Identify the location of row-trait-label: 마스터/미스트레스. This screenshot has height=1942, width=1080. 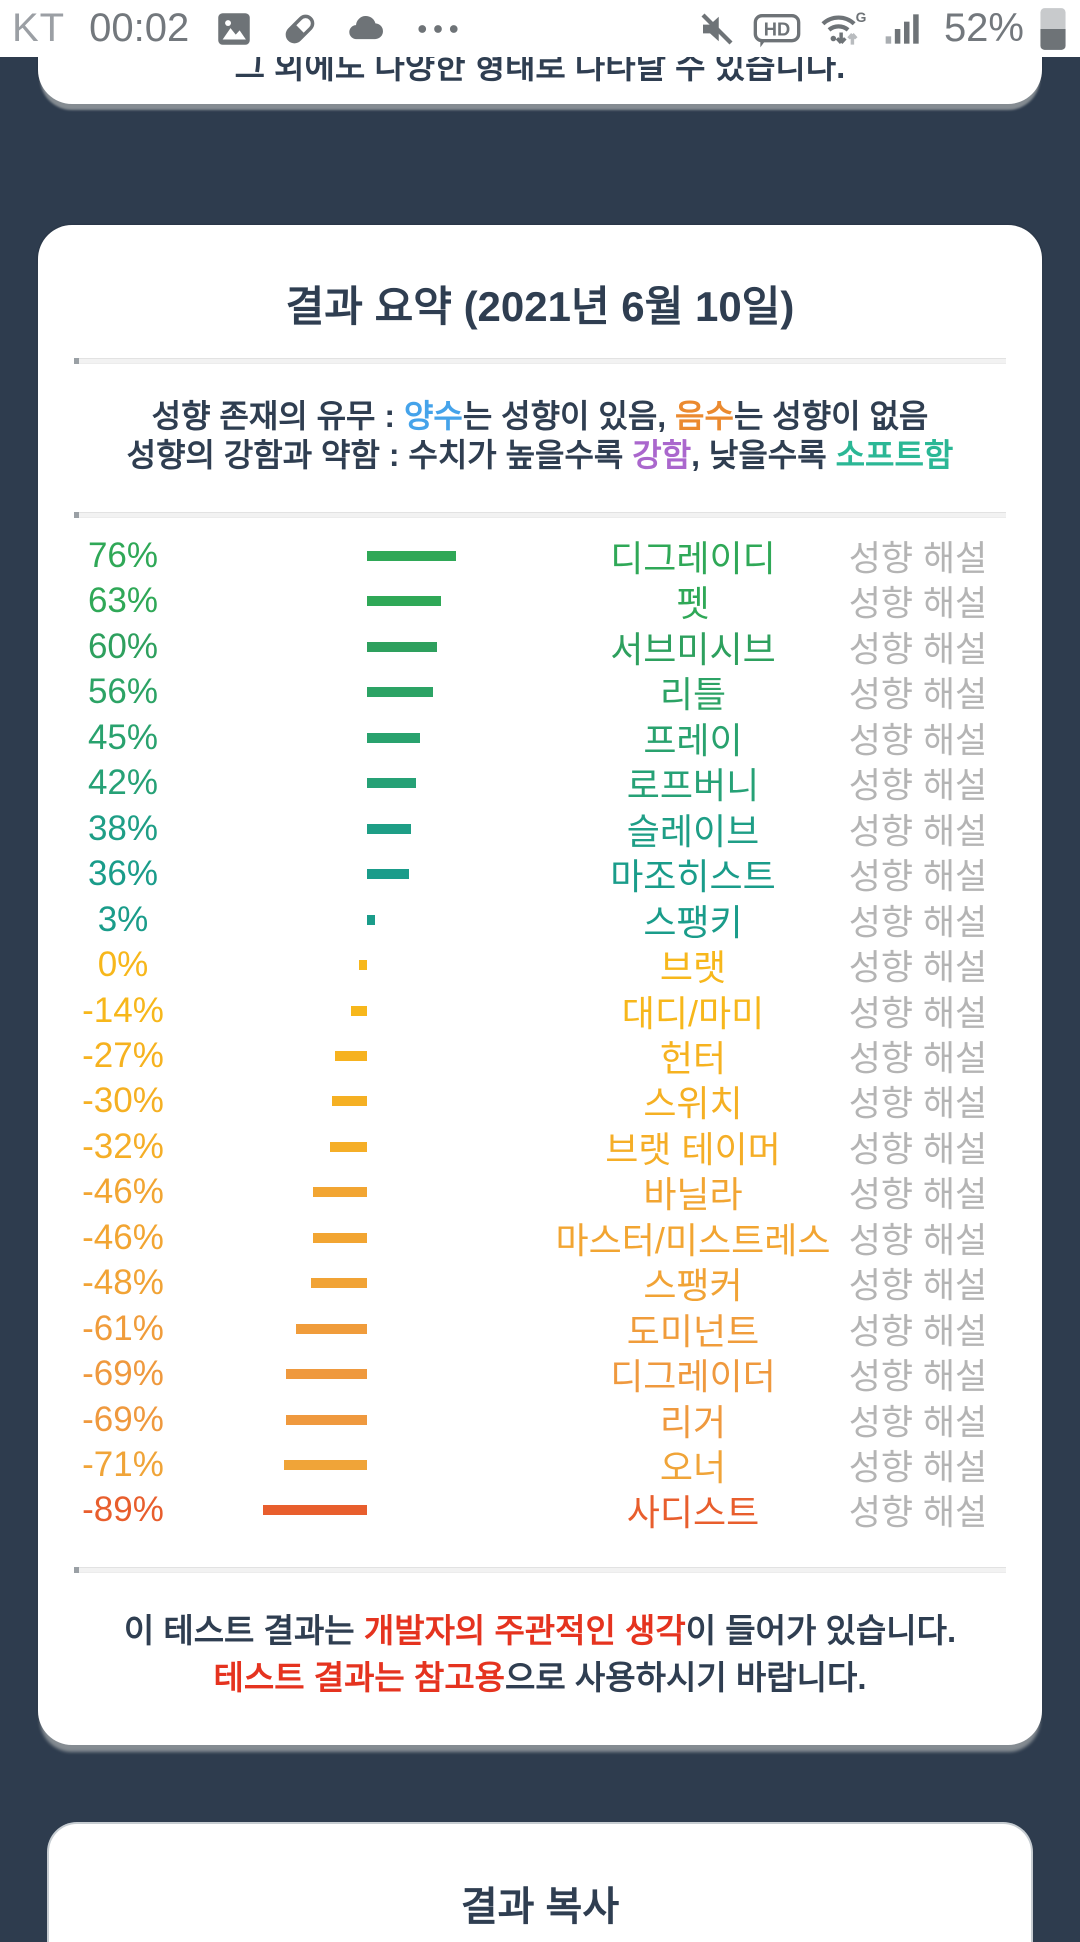
(693, 1240).